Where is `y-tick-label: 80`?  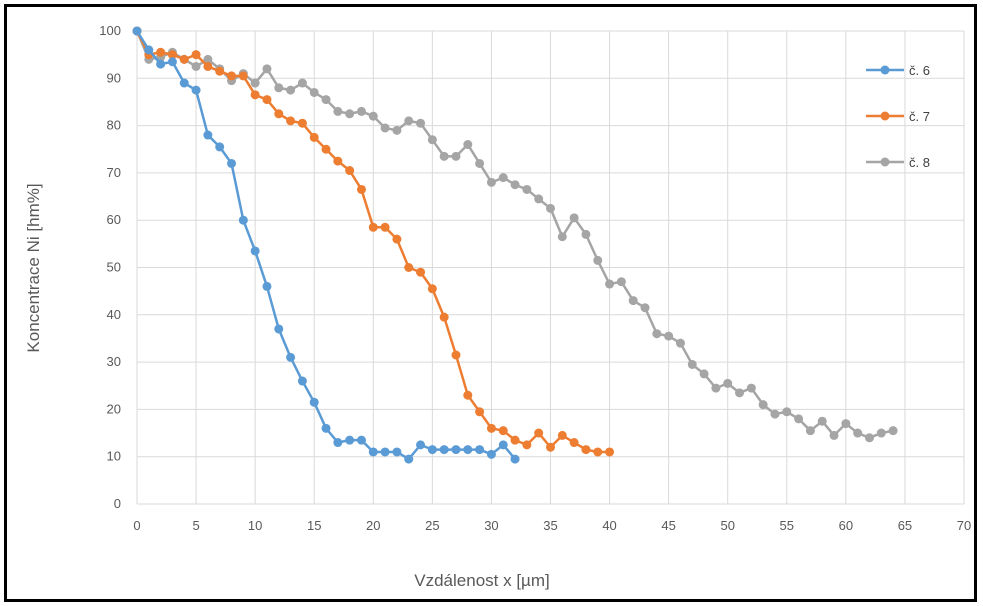 y-tick-label: 80 is located at coordinates (114, 125).